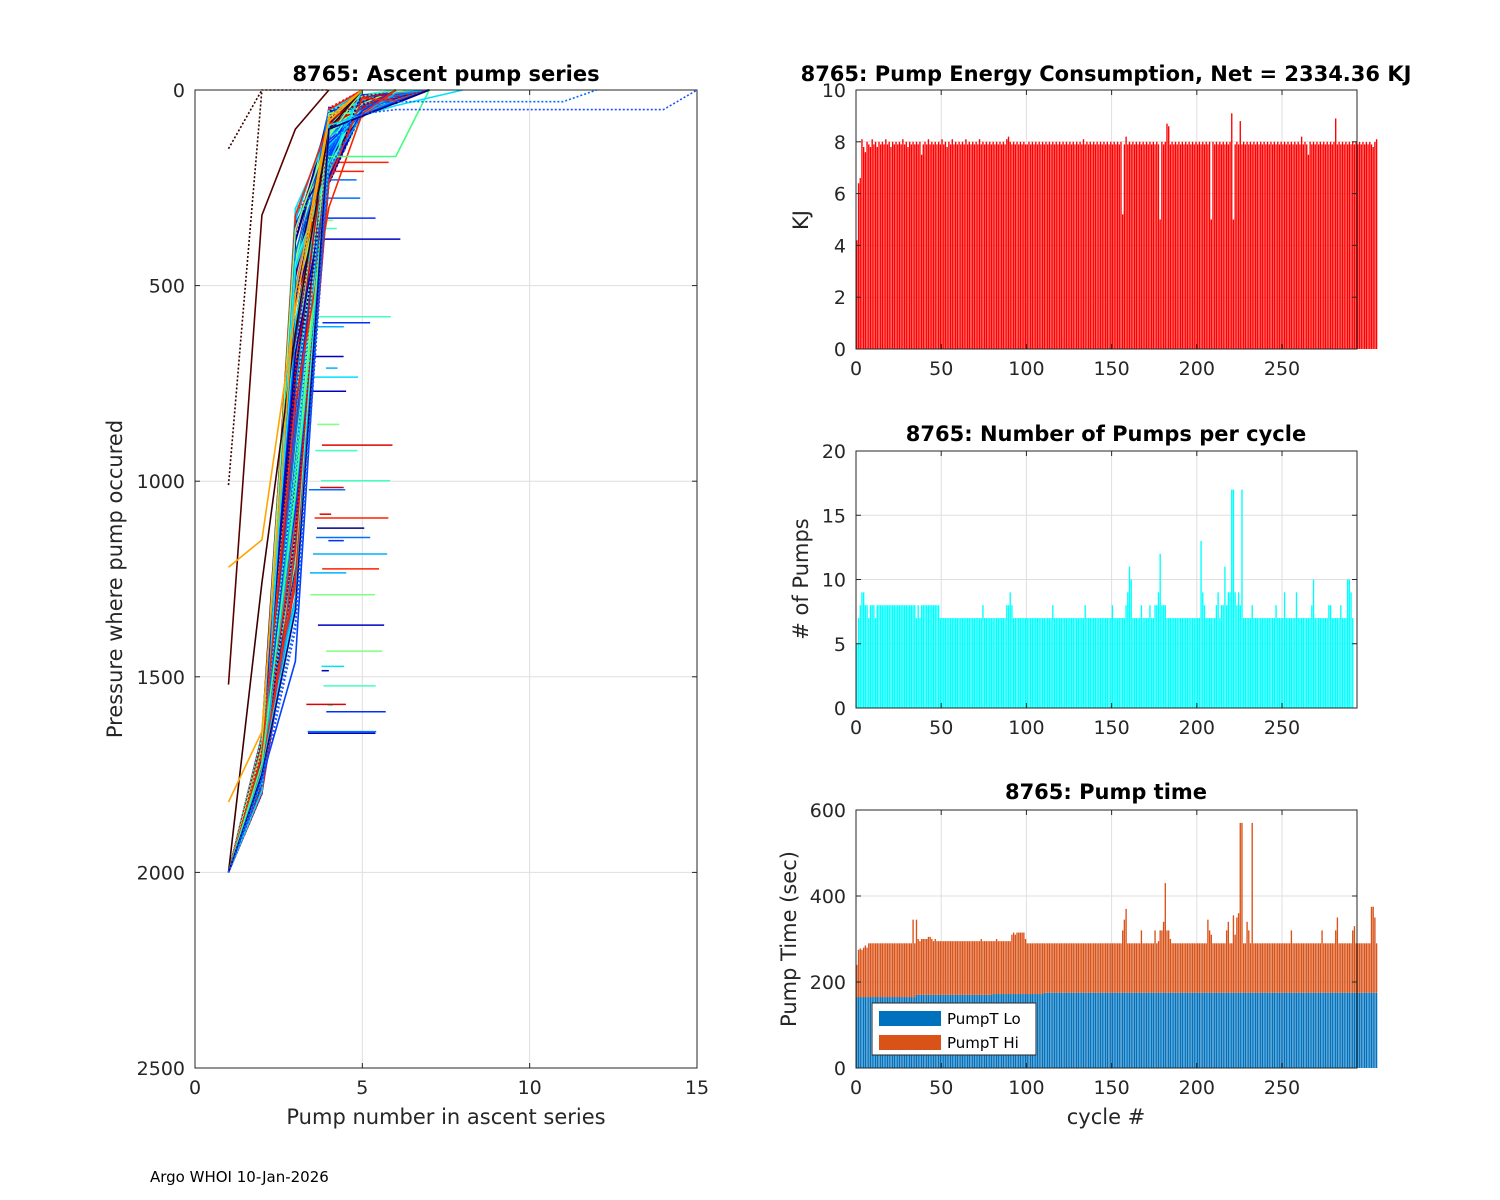 This screenshot has height=1200, width=1500. I want to click on ascent-ytick-label: 1500, so click(161, 678).